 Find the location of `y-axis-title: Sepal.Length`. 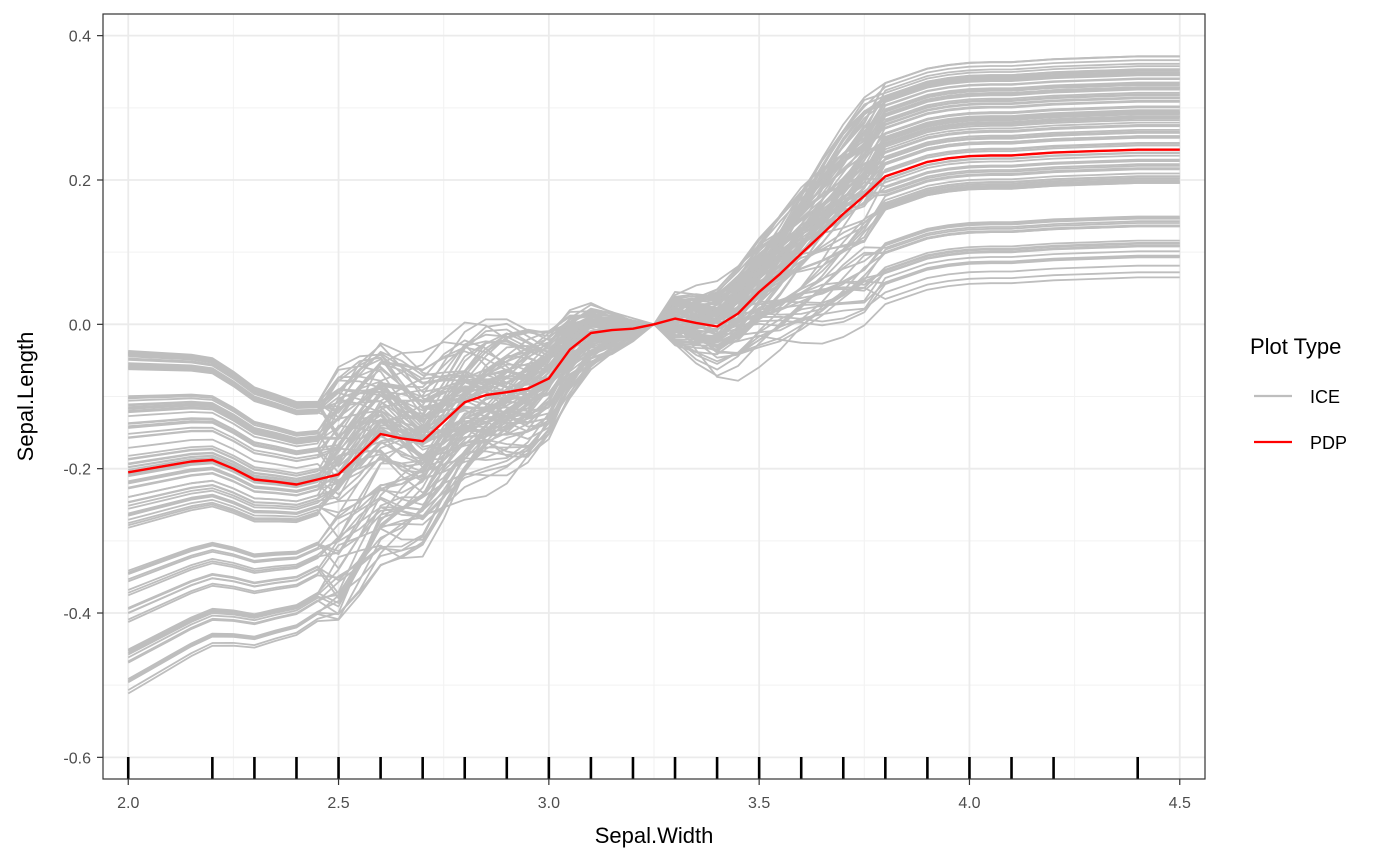

y-axis-title: Sepal.Length is located at coordinates (25, 397).